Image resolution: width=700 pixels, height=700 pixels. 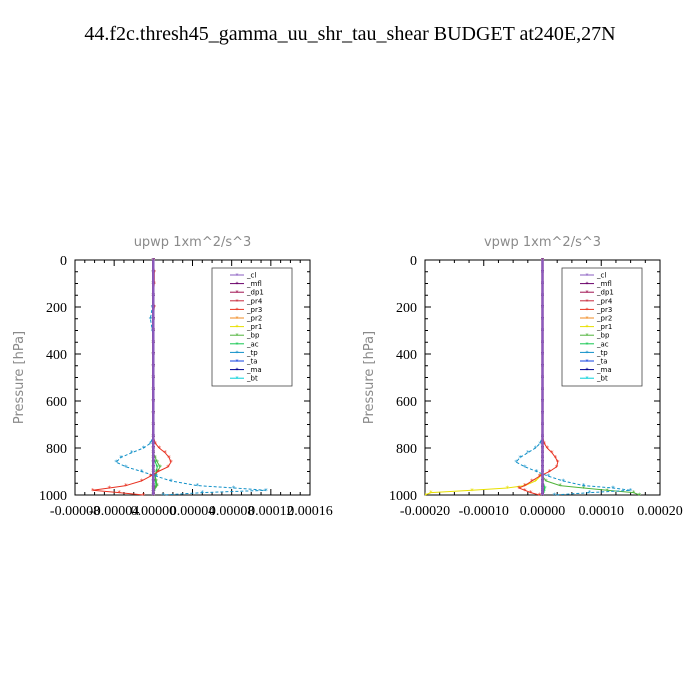 I want to click on legend-marker-pr3: *, so click(x=237, y=310).